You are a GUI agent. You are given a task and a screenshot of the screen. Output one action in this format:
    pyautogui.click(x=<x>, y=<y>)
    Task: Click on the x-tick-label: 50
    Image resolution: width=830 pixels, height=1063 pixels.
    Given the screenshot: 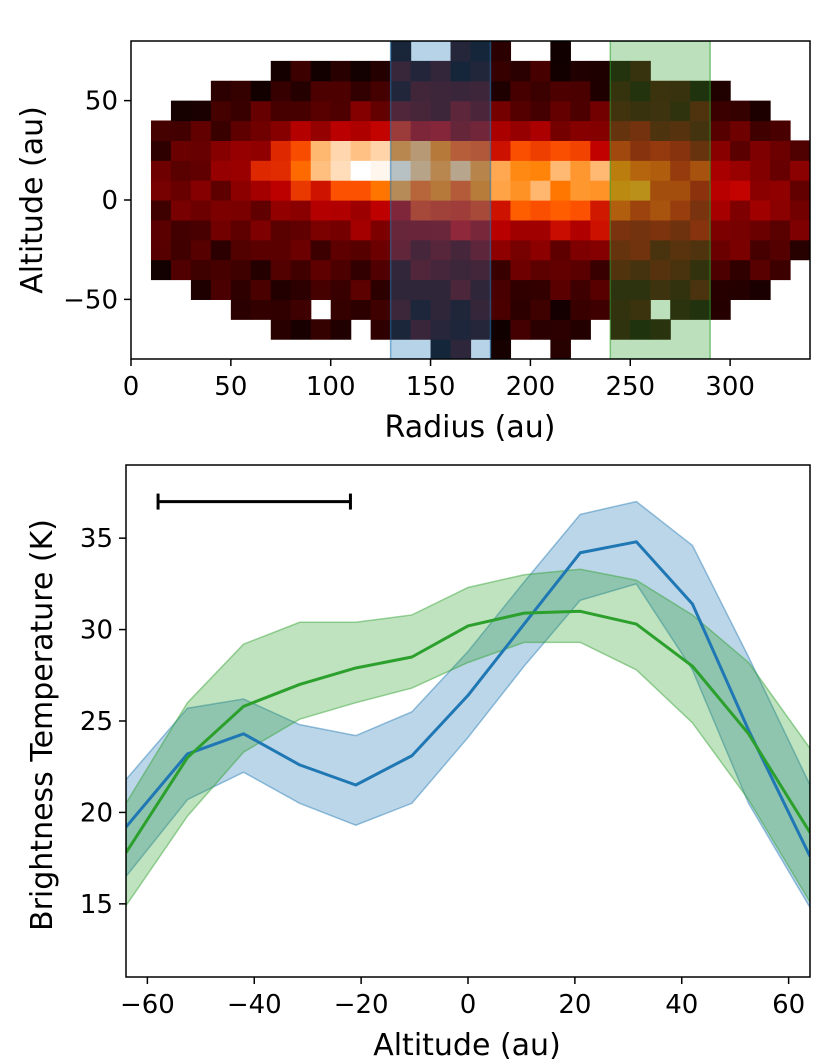 What is the action you would take?
    pyautogui.click(x=230, y=387)
    